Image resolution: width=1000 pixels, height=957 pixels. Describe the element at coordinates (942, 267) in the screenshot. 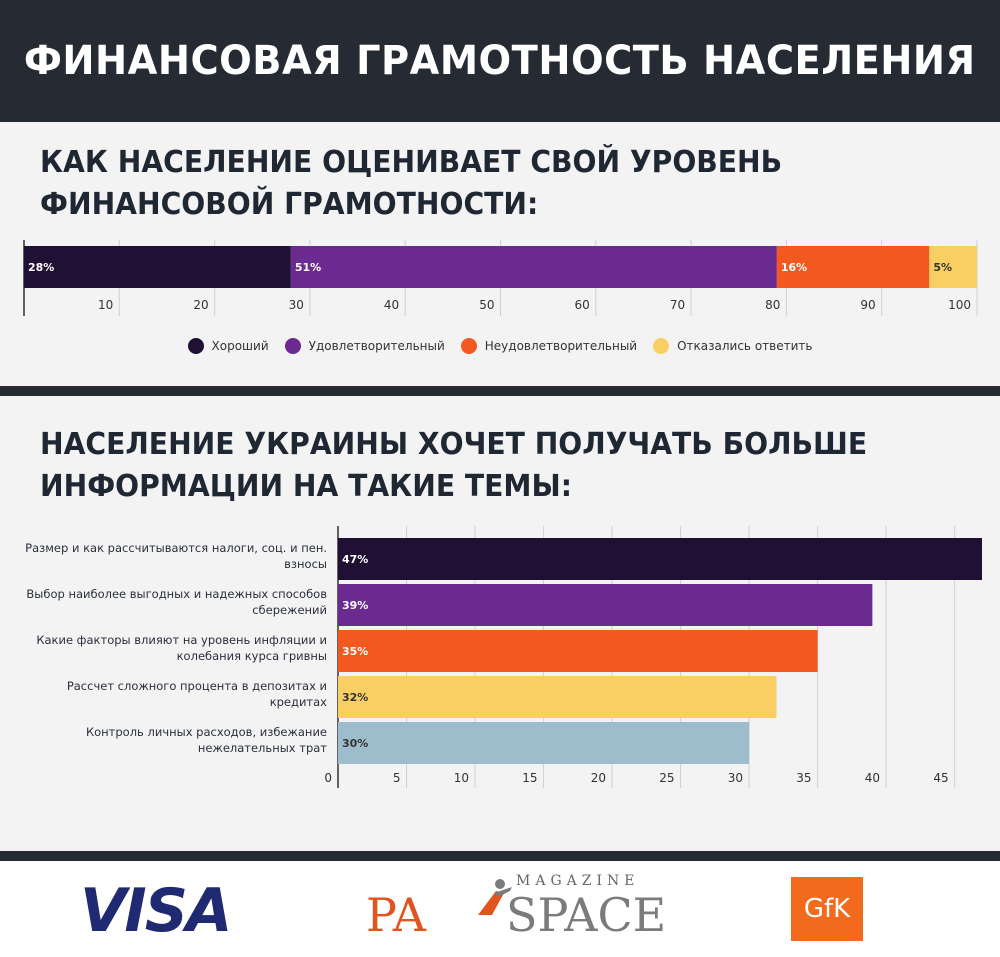

I see `data-label: 5%` at that location.